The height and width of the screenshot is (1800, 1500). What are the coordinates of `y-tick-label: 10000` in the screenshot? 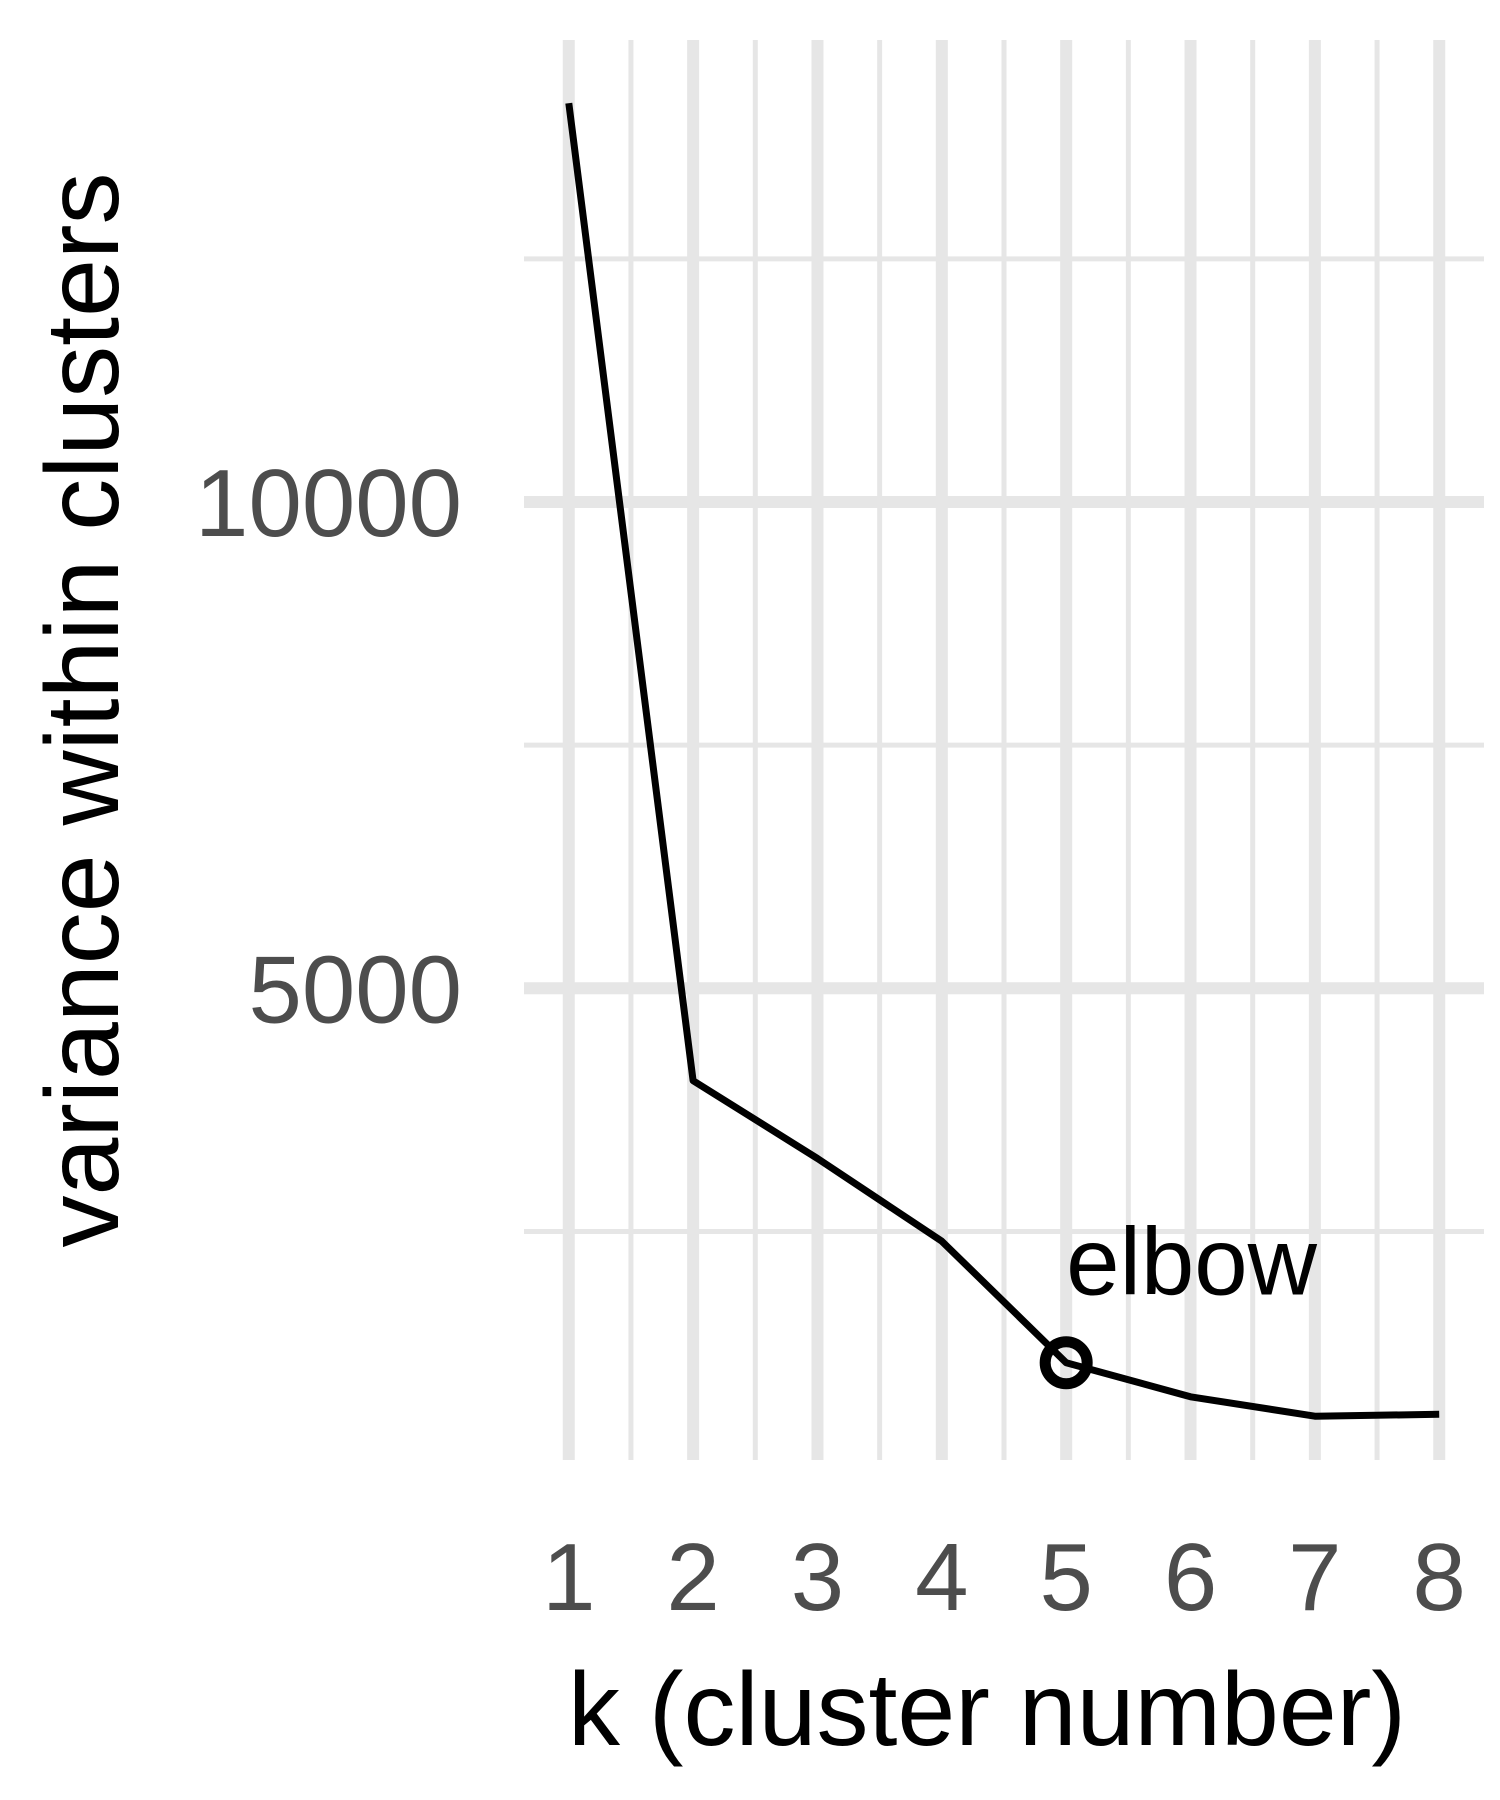 It's located at (328, 503).